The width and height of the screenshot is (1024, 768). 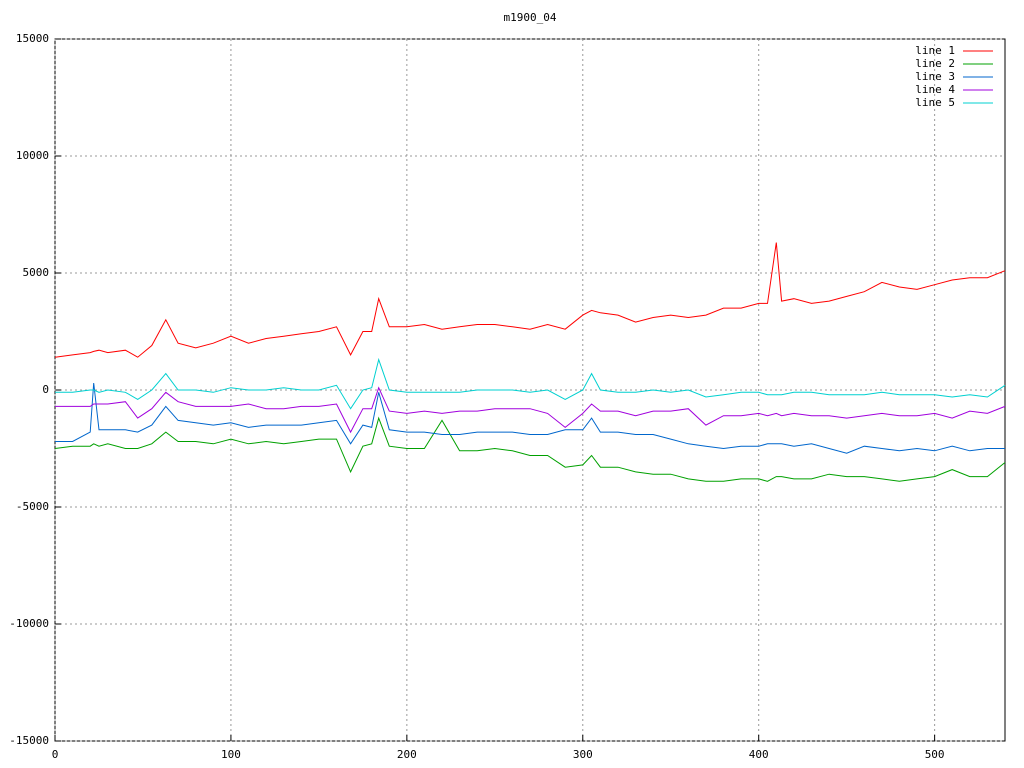 I want to click on x-tick-label: 400, so click(x=759, y=754).